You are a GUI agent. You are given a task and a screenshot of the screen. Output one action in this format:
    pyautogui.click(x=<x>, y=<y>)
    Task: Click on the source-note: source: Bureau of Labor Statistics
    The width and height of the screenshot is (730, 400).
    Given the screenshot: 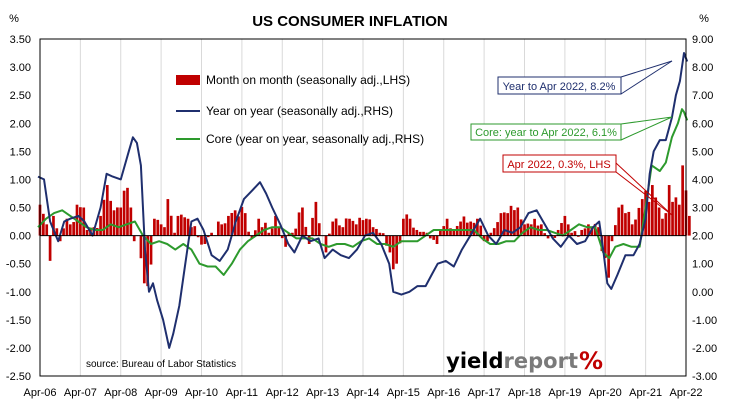 What is the action you would take?
    pyautogui.click(x=161, y=364)
    